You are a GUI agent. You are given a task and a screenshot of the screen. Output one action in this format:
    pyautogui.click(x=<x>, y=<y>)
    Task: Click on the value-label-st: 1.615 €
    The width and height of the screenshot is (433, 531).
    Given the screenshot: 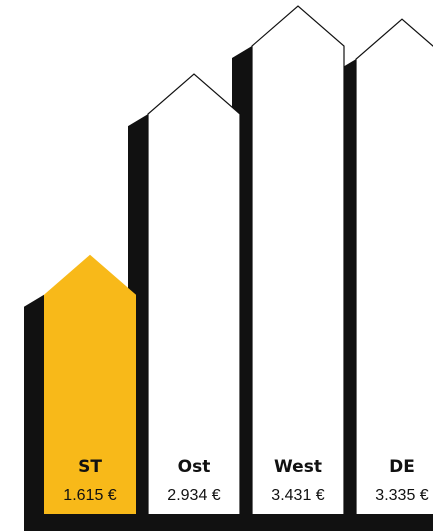 What is the action you would take?
    pyautogui.click(x=89, y=495)
    